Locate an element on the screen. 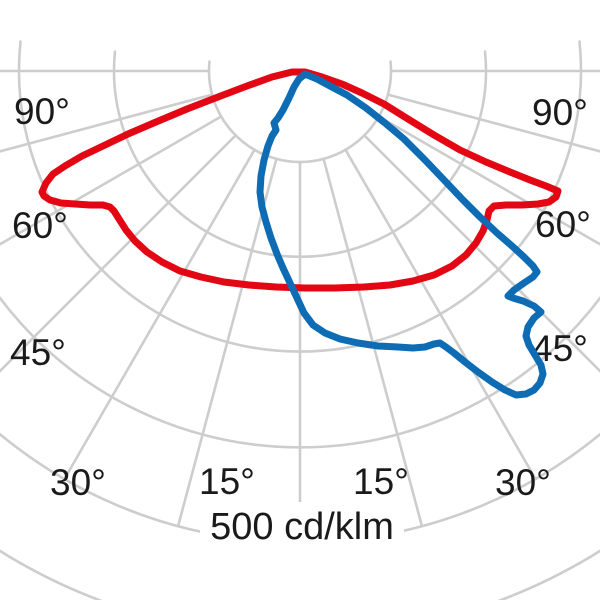 This screenshot has height=600, width=600. angle-tick-label: 45° is located at coordinates (38, 352).